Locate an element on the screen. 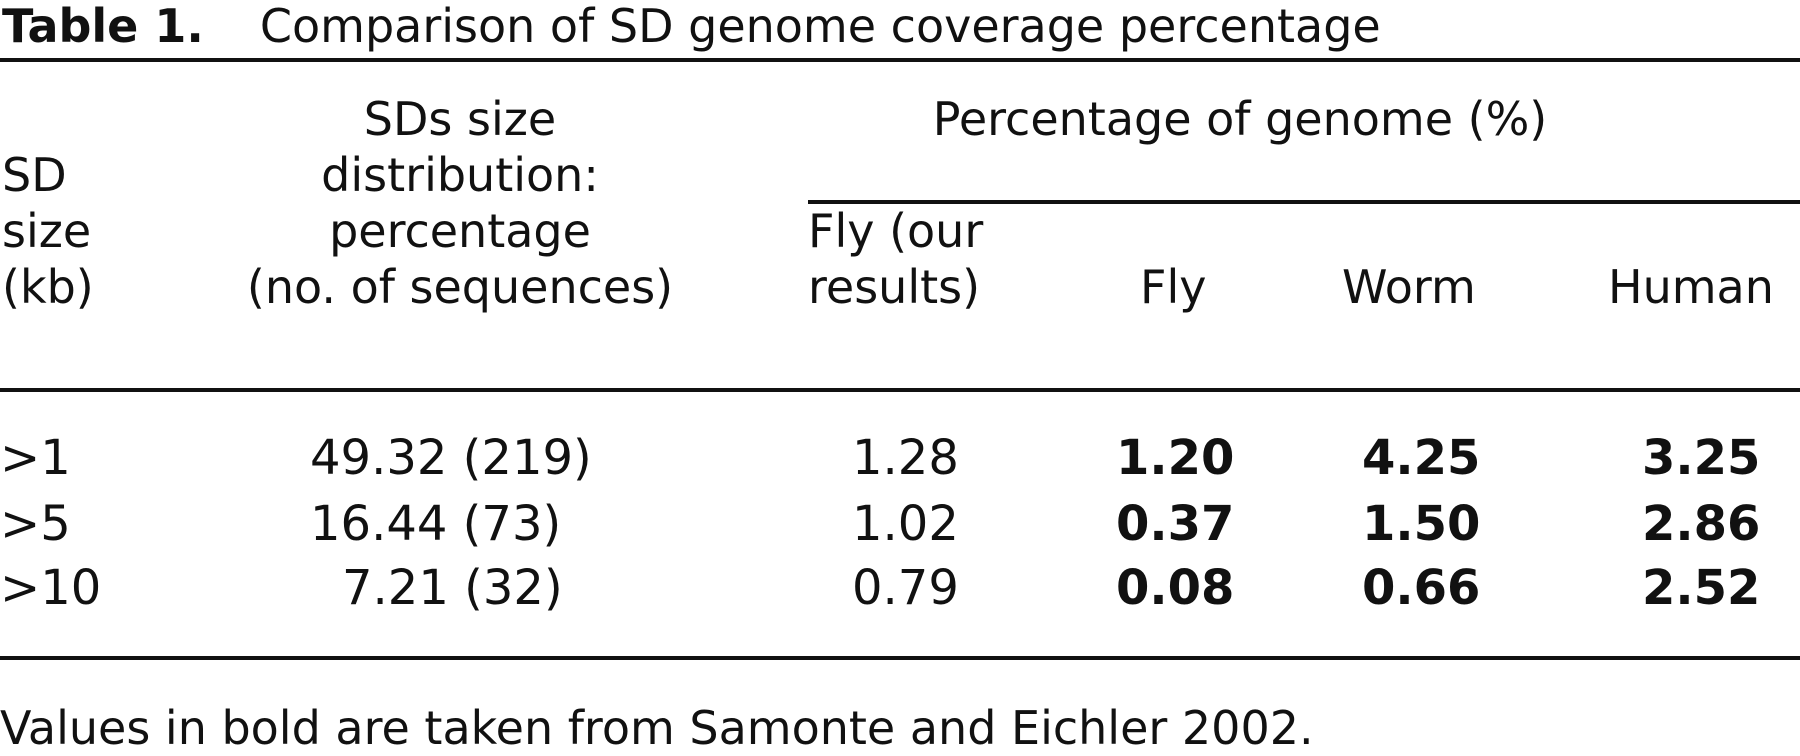 The image size is (1800, 756). header-sd-size-line1: SD is located at coordinates (34, 175).